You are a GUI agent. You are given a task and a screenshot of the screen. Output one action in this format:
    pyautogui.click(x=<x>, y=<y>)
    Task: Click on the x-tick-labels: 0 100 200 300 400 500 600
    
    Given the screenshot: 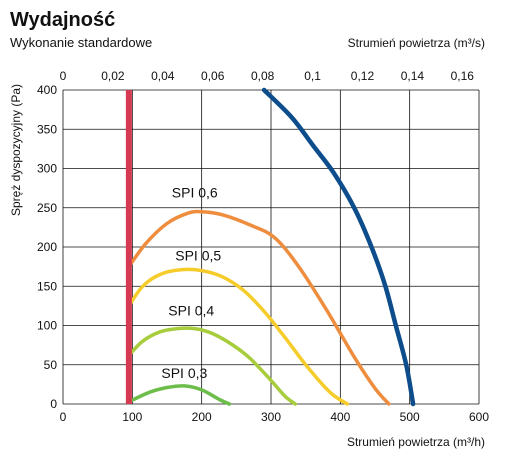 What is the action you would take?
    pyautogui.click(x=275, y=417)
    